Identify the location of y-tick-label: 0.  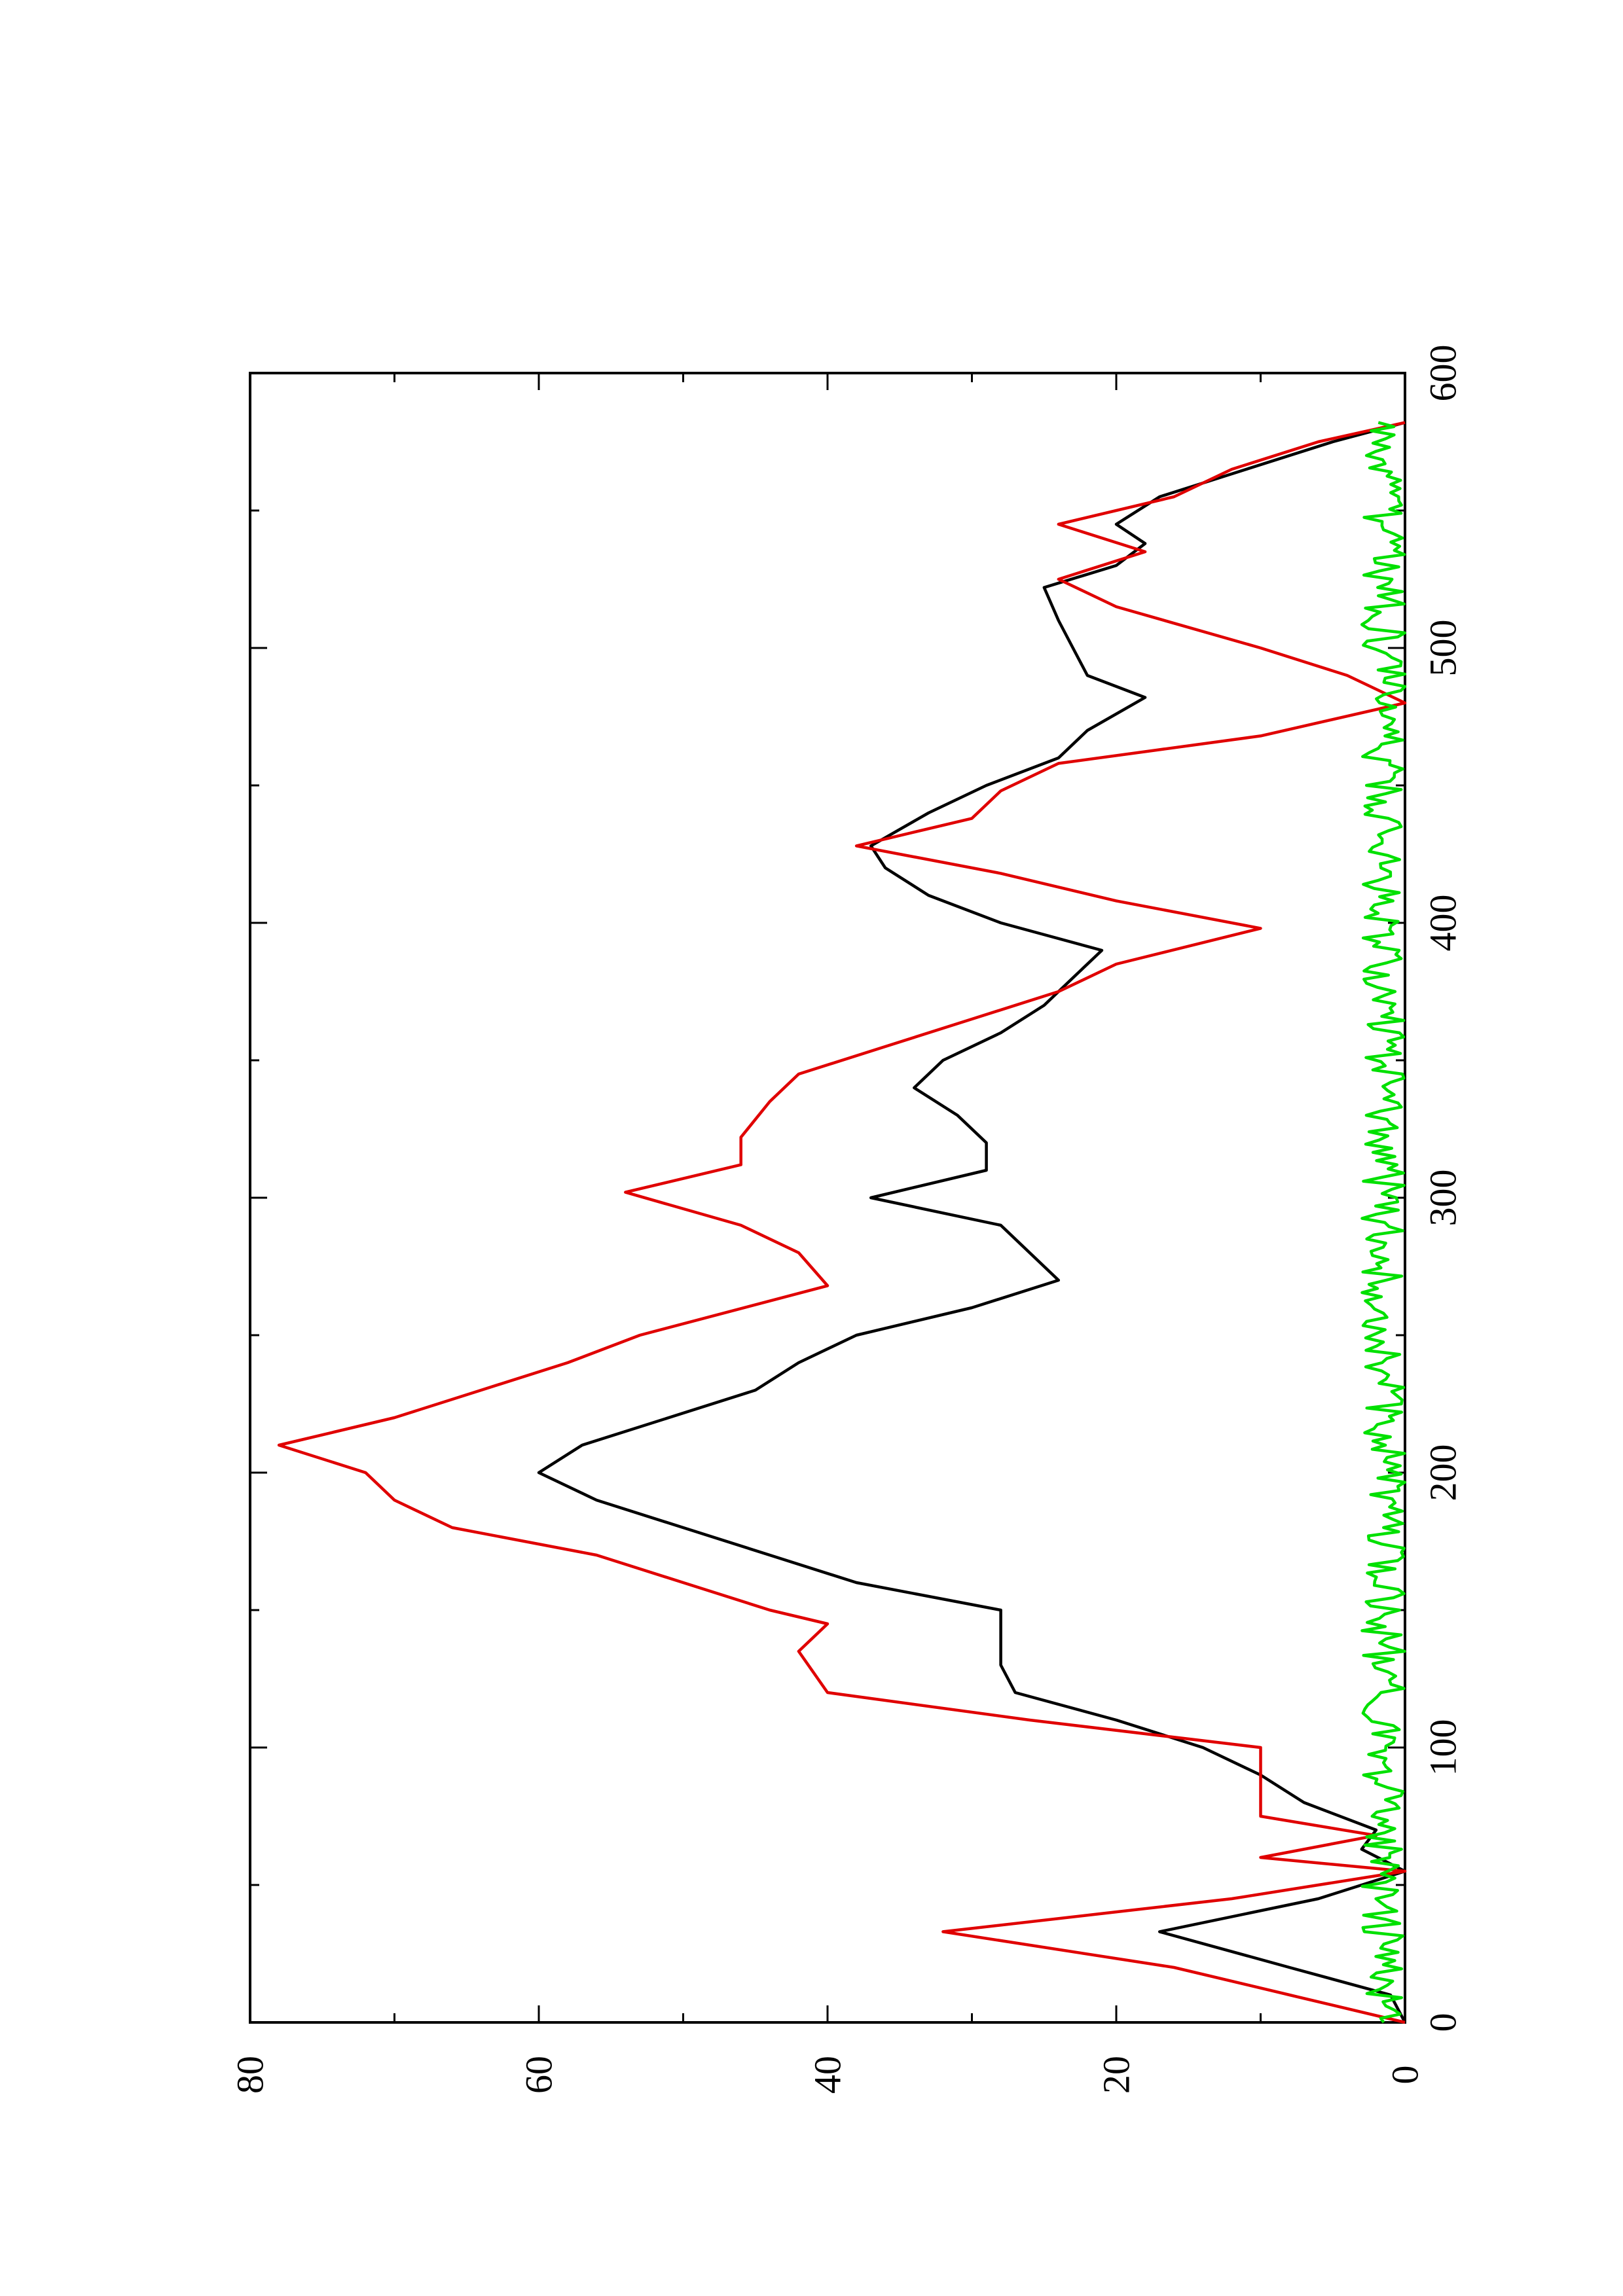
(1405, 2075).